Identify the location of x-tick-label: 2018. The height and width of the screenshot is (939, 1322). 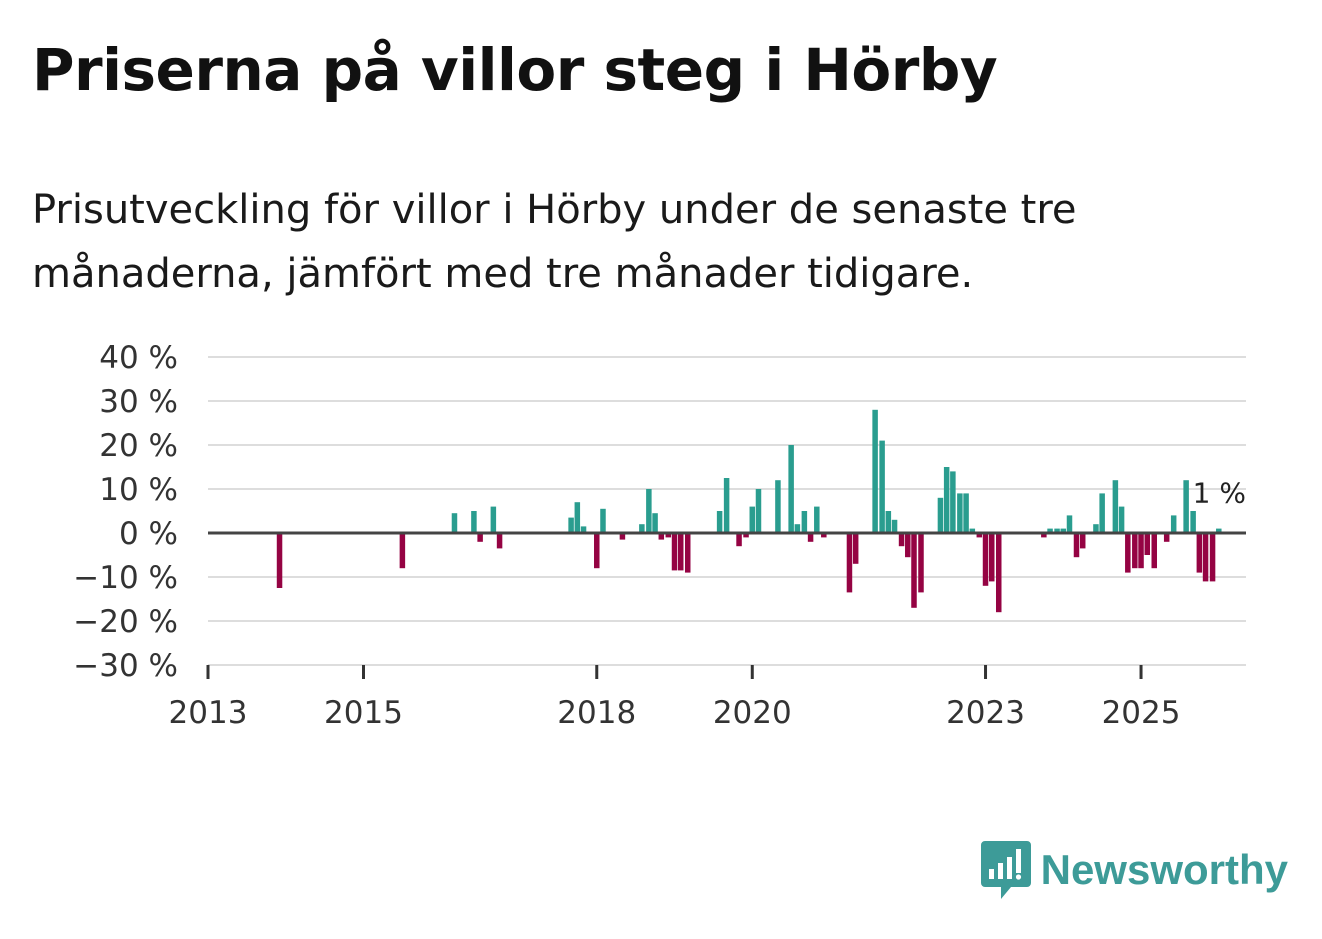
(596, 713).